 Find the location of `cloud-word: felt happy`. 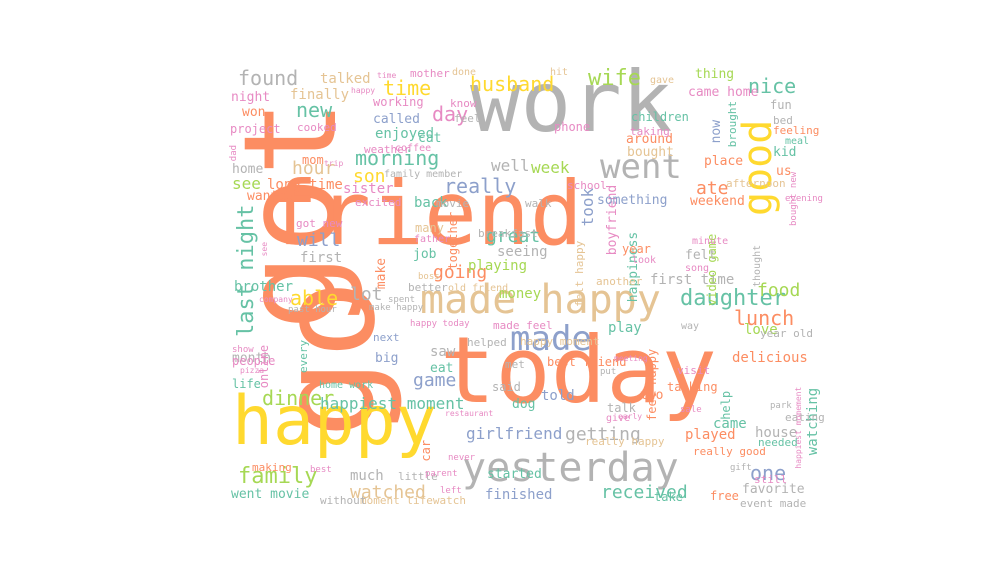

cloud-word: felt happy is located at coordinates (579, 273).